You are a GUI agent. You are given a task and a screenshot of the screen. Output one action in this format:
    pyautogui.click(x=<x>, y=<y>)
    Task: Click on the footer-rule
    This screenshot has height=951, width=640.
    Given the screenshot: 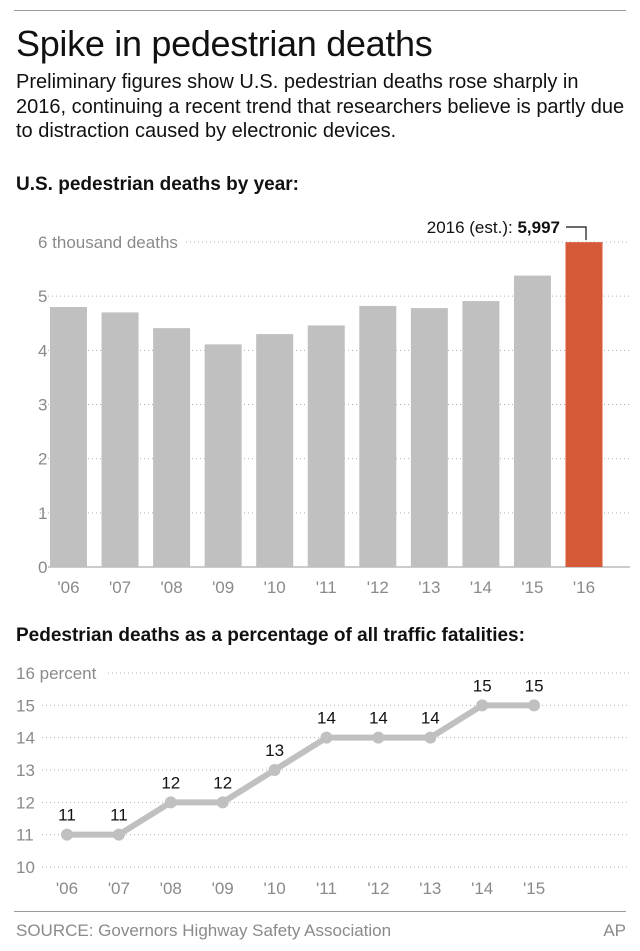 What is the action you would take?
    pyautogui.click(x=320, y=911)
    